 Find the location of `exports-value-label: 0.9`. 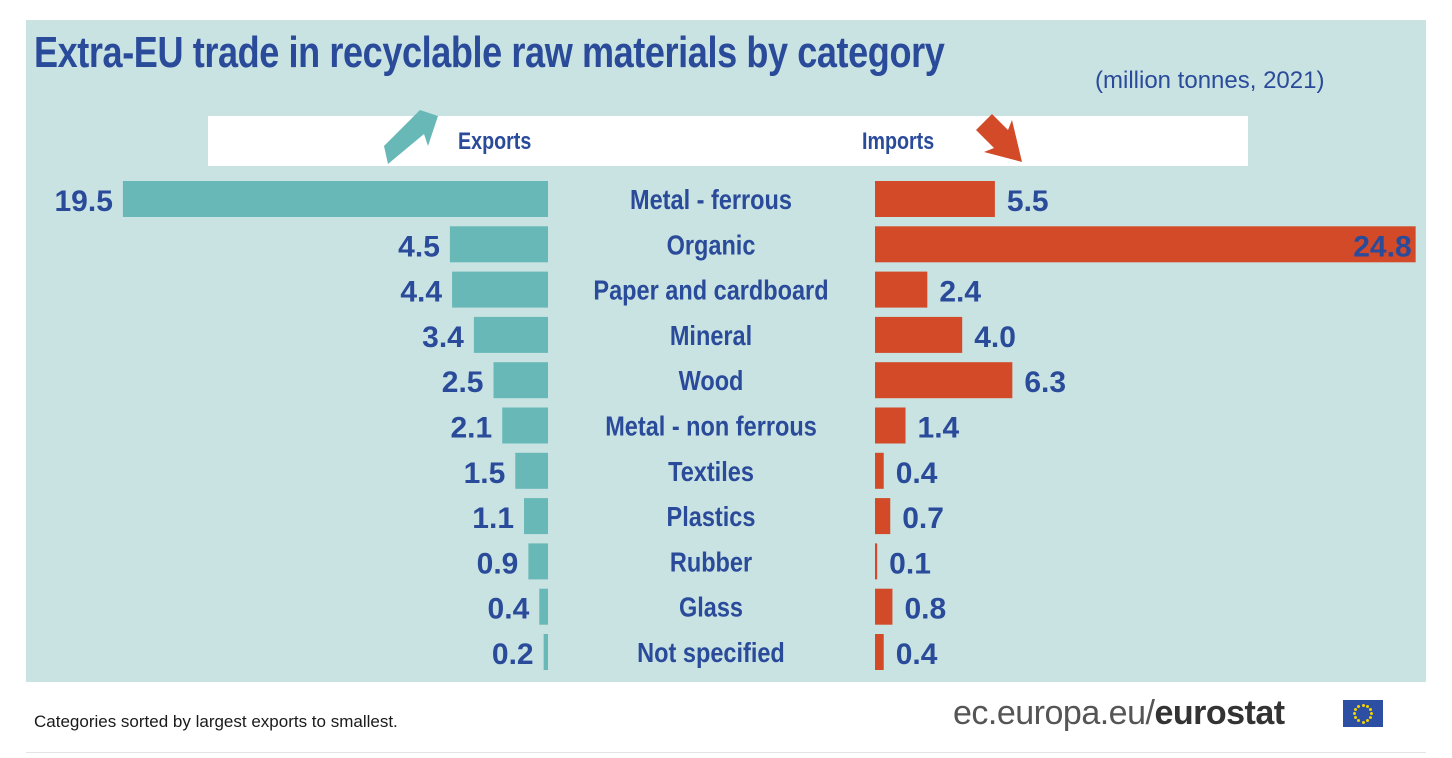

exports-value-label: 0.9 is located at coordinates (498, 563).